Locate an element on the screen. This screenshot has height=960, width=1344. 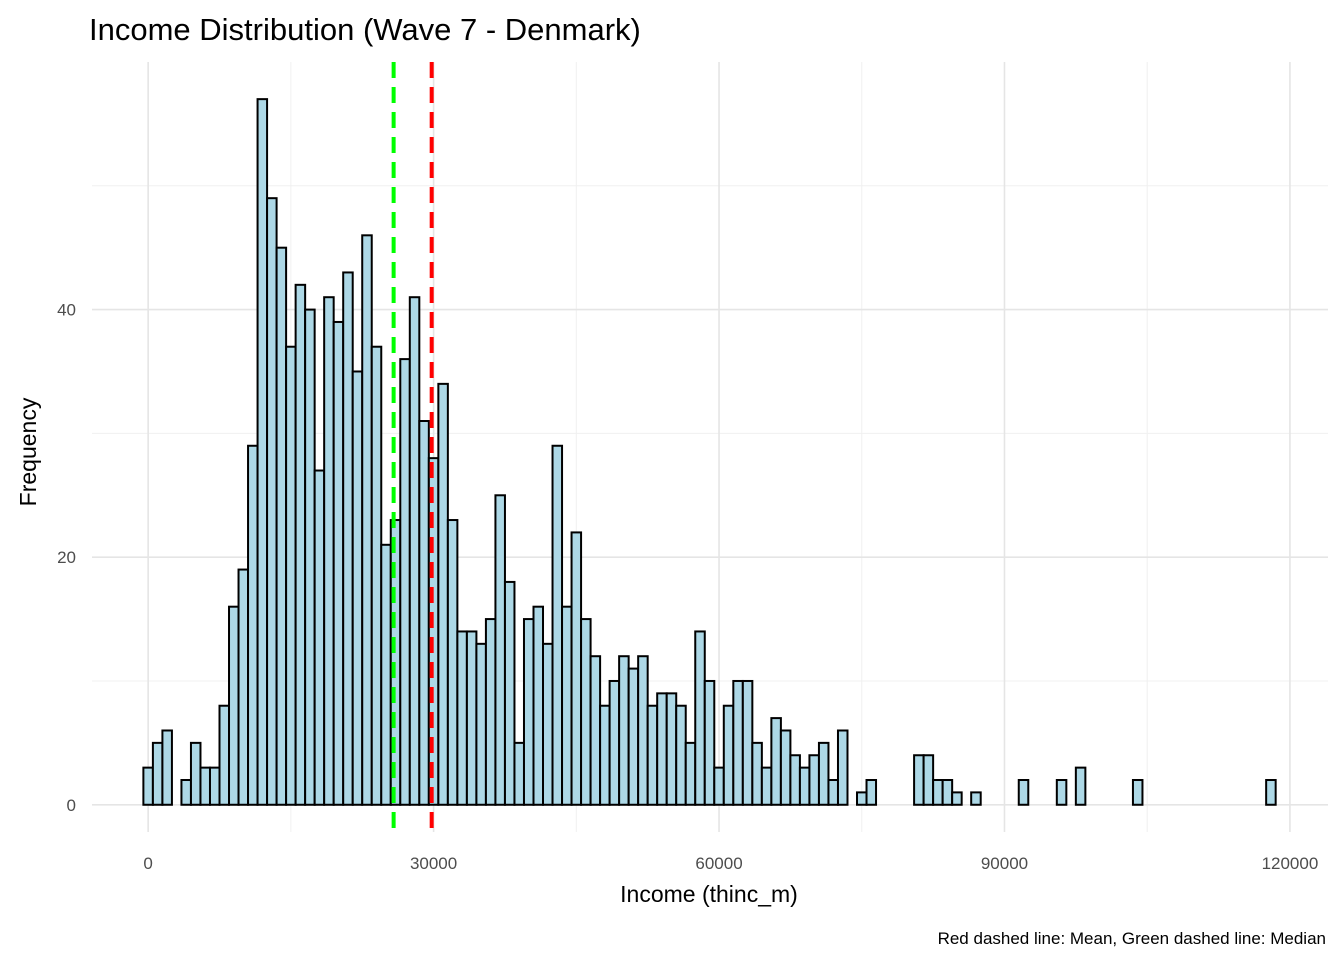
reference-lines is located at coordinates (412, 447).